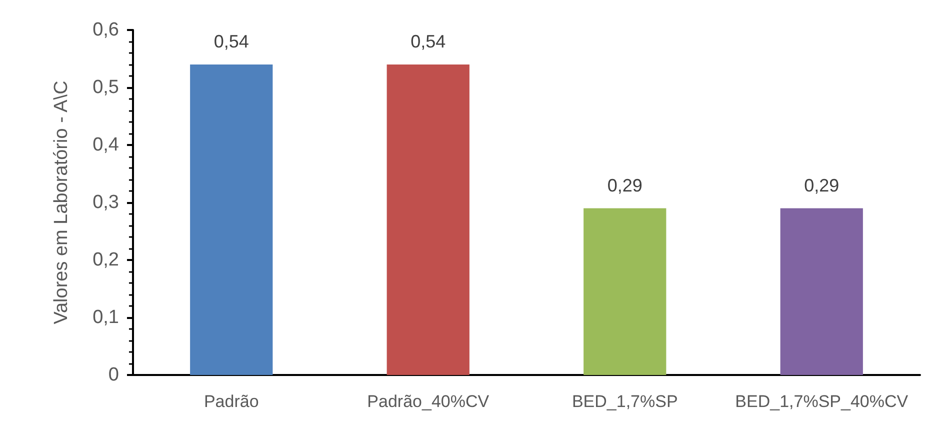  What do you see at coordinates (105, 87) in the screenshot?
I see `y-tick-label: 0,5` at bounding box center [105, 87].